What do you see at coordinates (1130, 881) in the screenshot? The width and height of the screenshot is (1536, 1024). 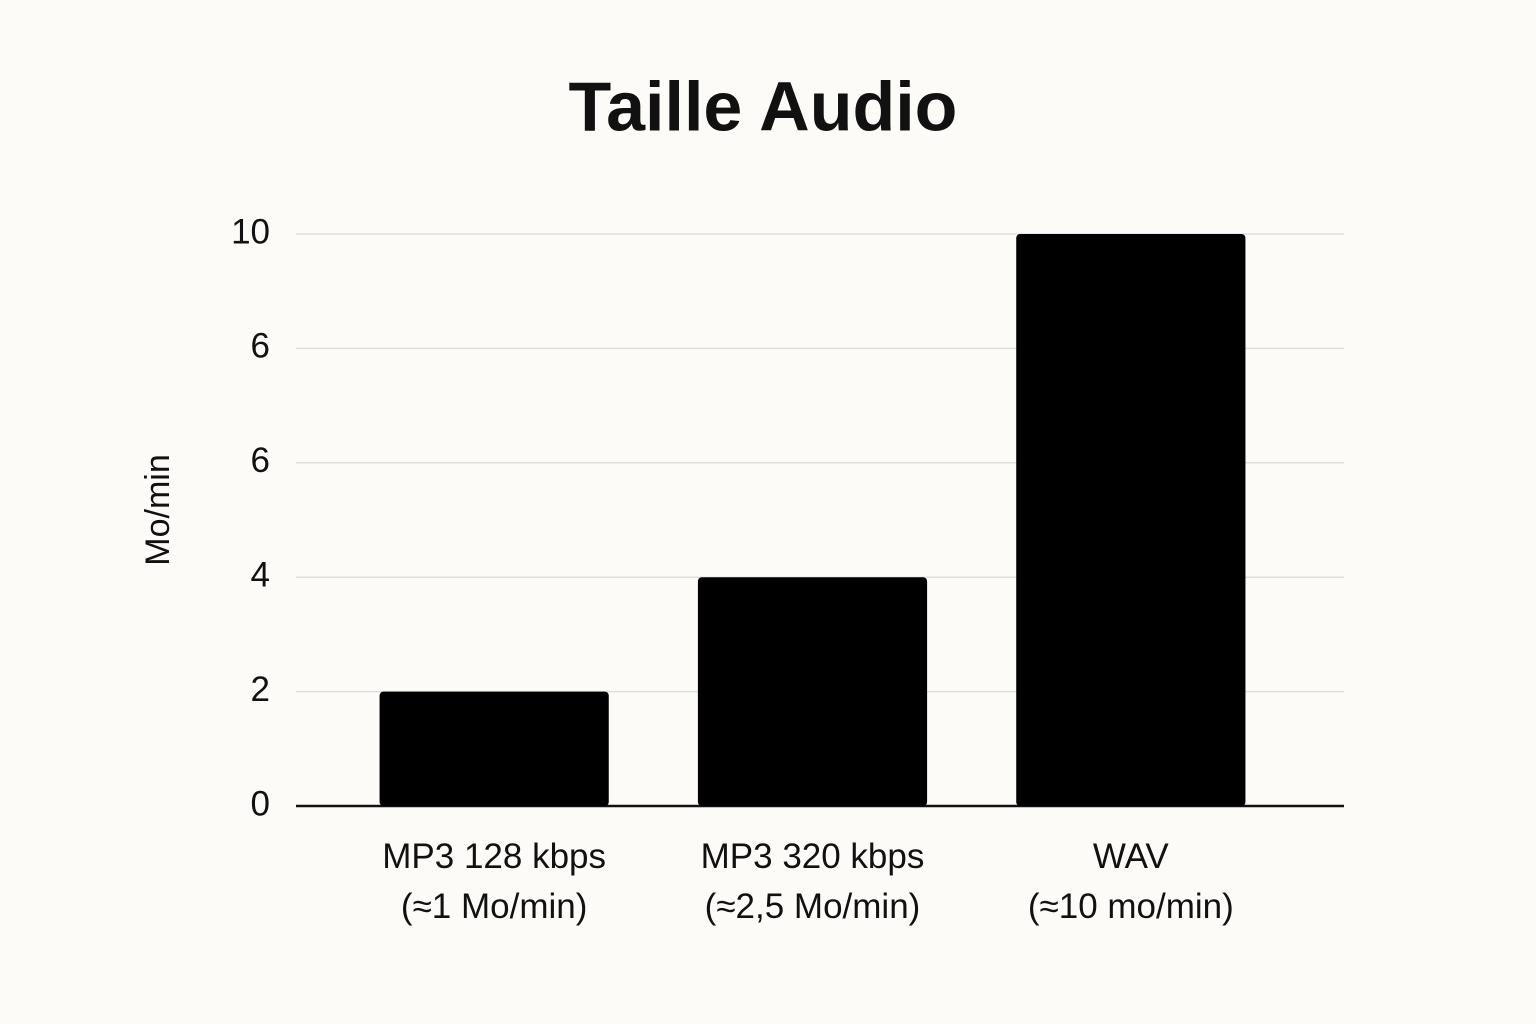 I see `x-tick-label: WAV (≈10 mo/min)` at bounding box center [1130, 881].